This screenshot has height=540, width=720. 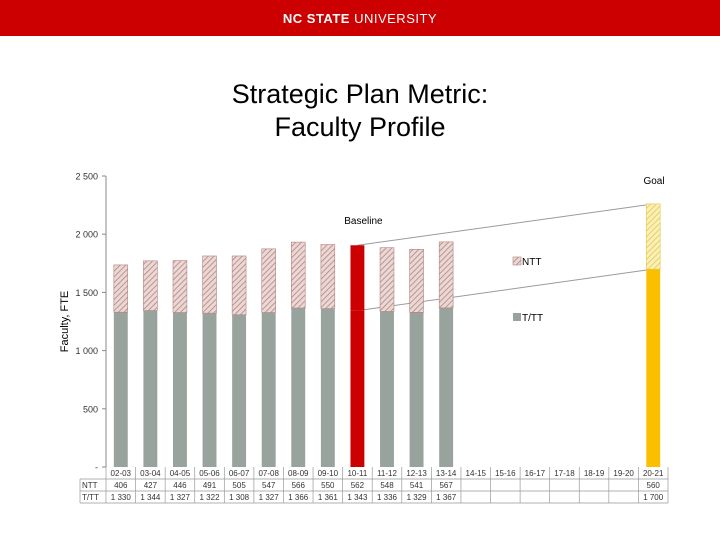 I want to click on y-tick-label: -, so click(x=96, y=468).